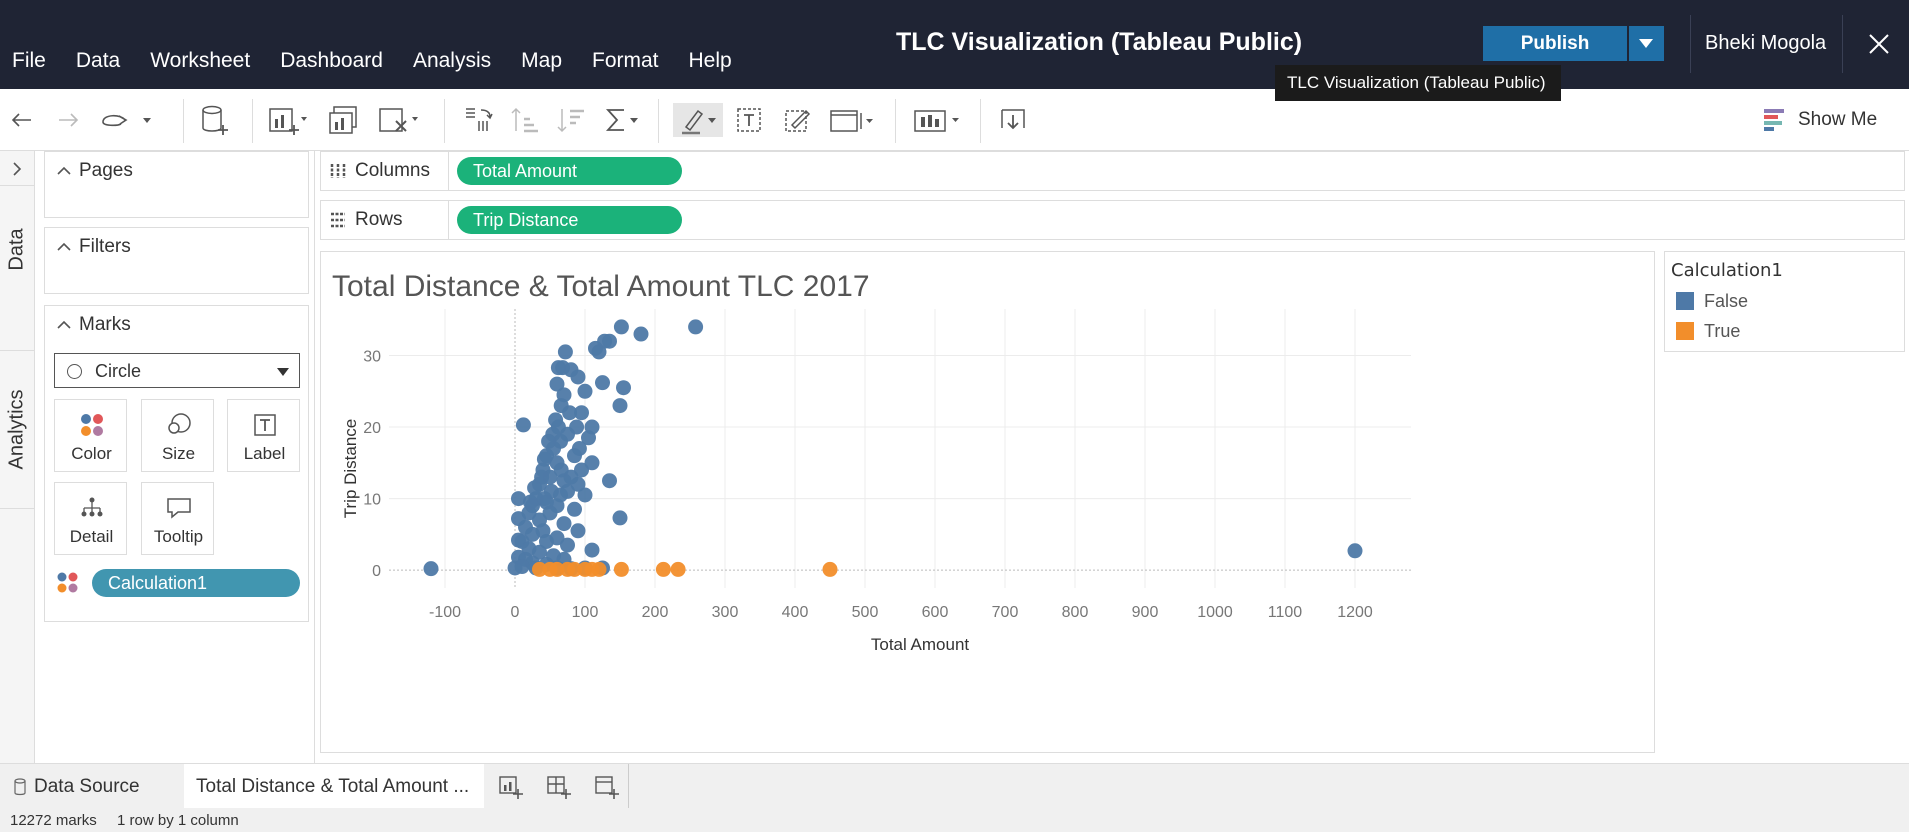 The image size is (1909, 832). I want to click on totals-icon, so click(622, 120).